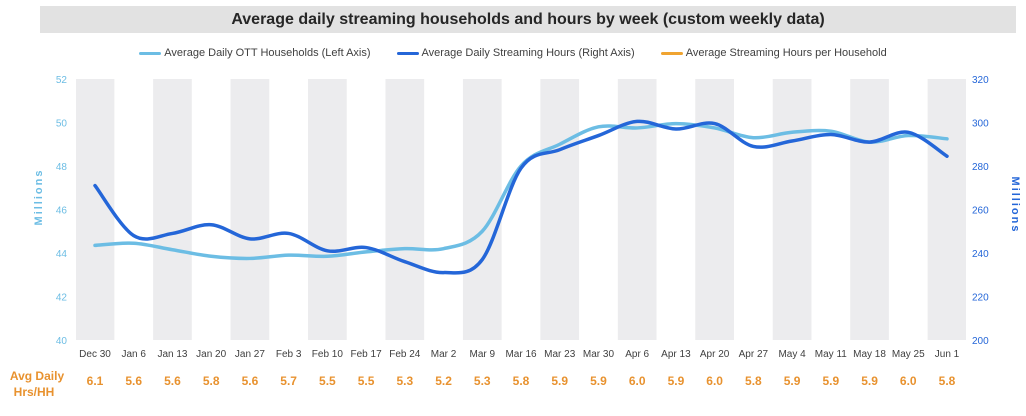  I want to click on left-axis-title: Millions, so click(39, 197).